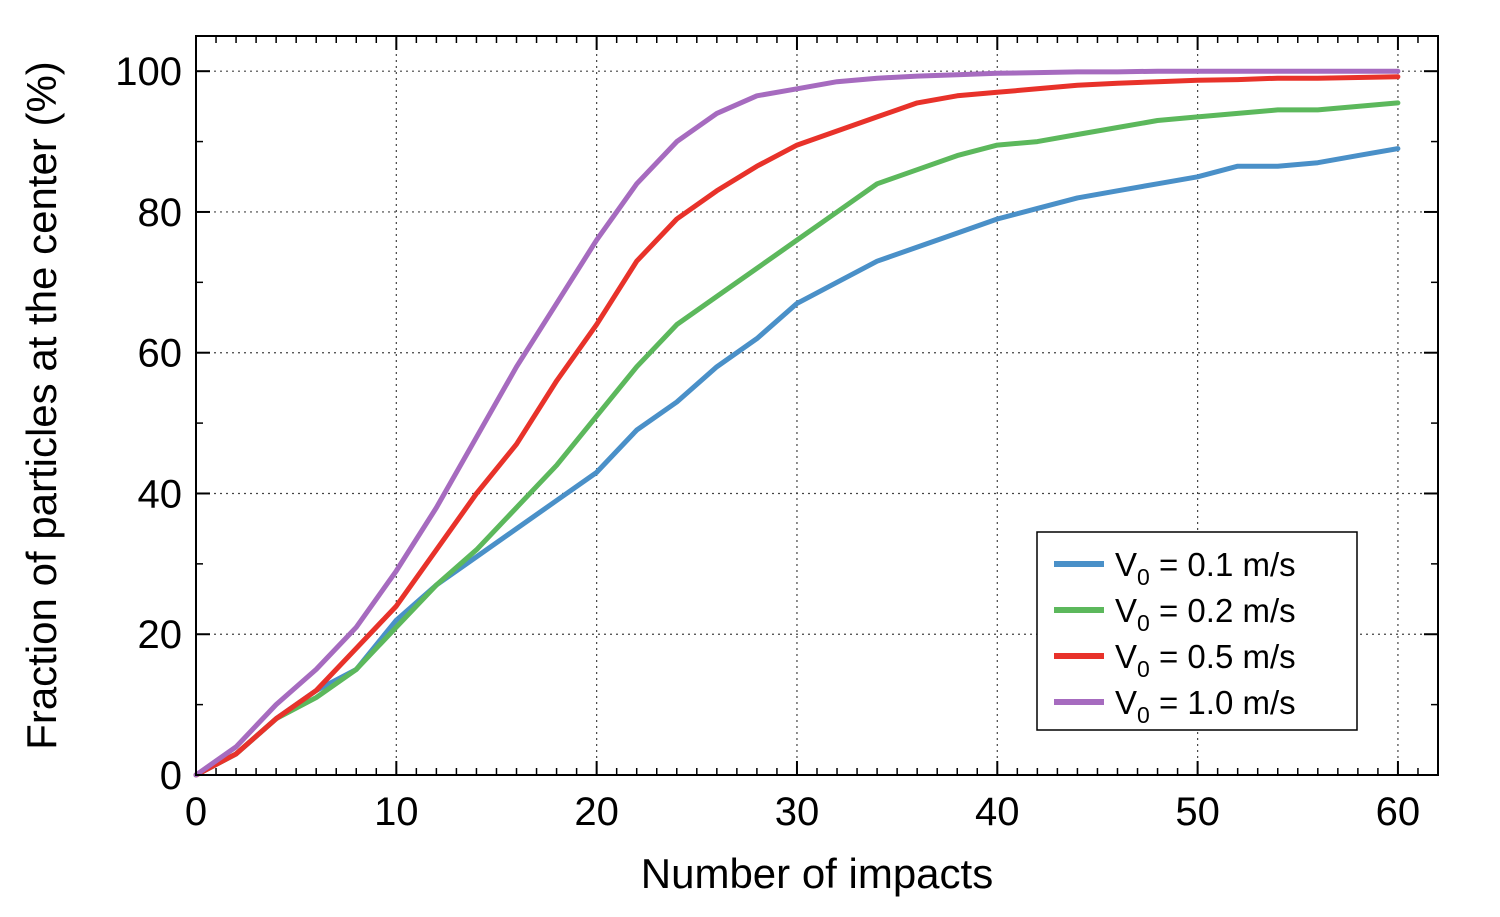 The width and height of the screenshot is (1500, 917). What do you see at coordinates (160, 354) in the screenshot?
I see `y-tick-label: 60` at bounding box center [160, 354].